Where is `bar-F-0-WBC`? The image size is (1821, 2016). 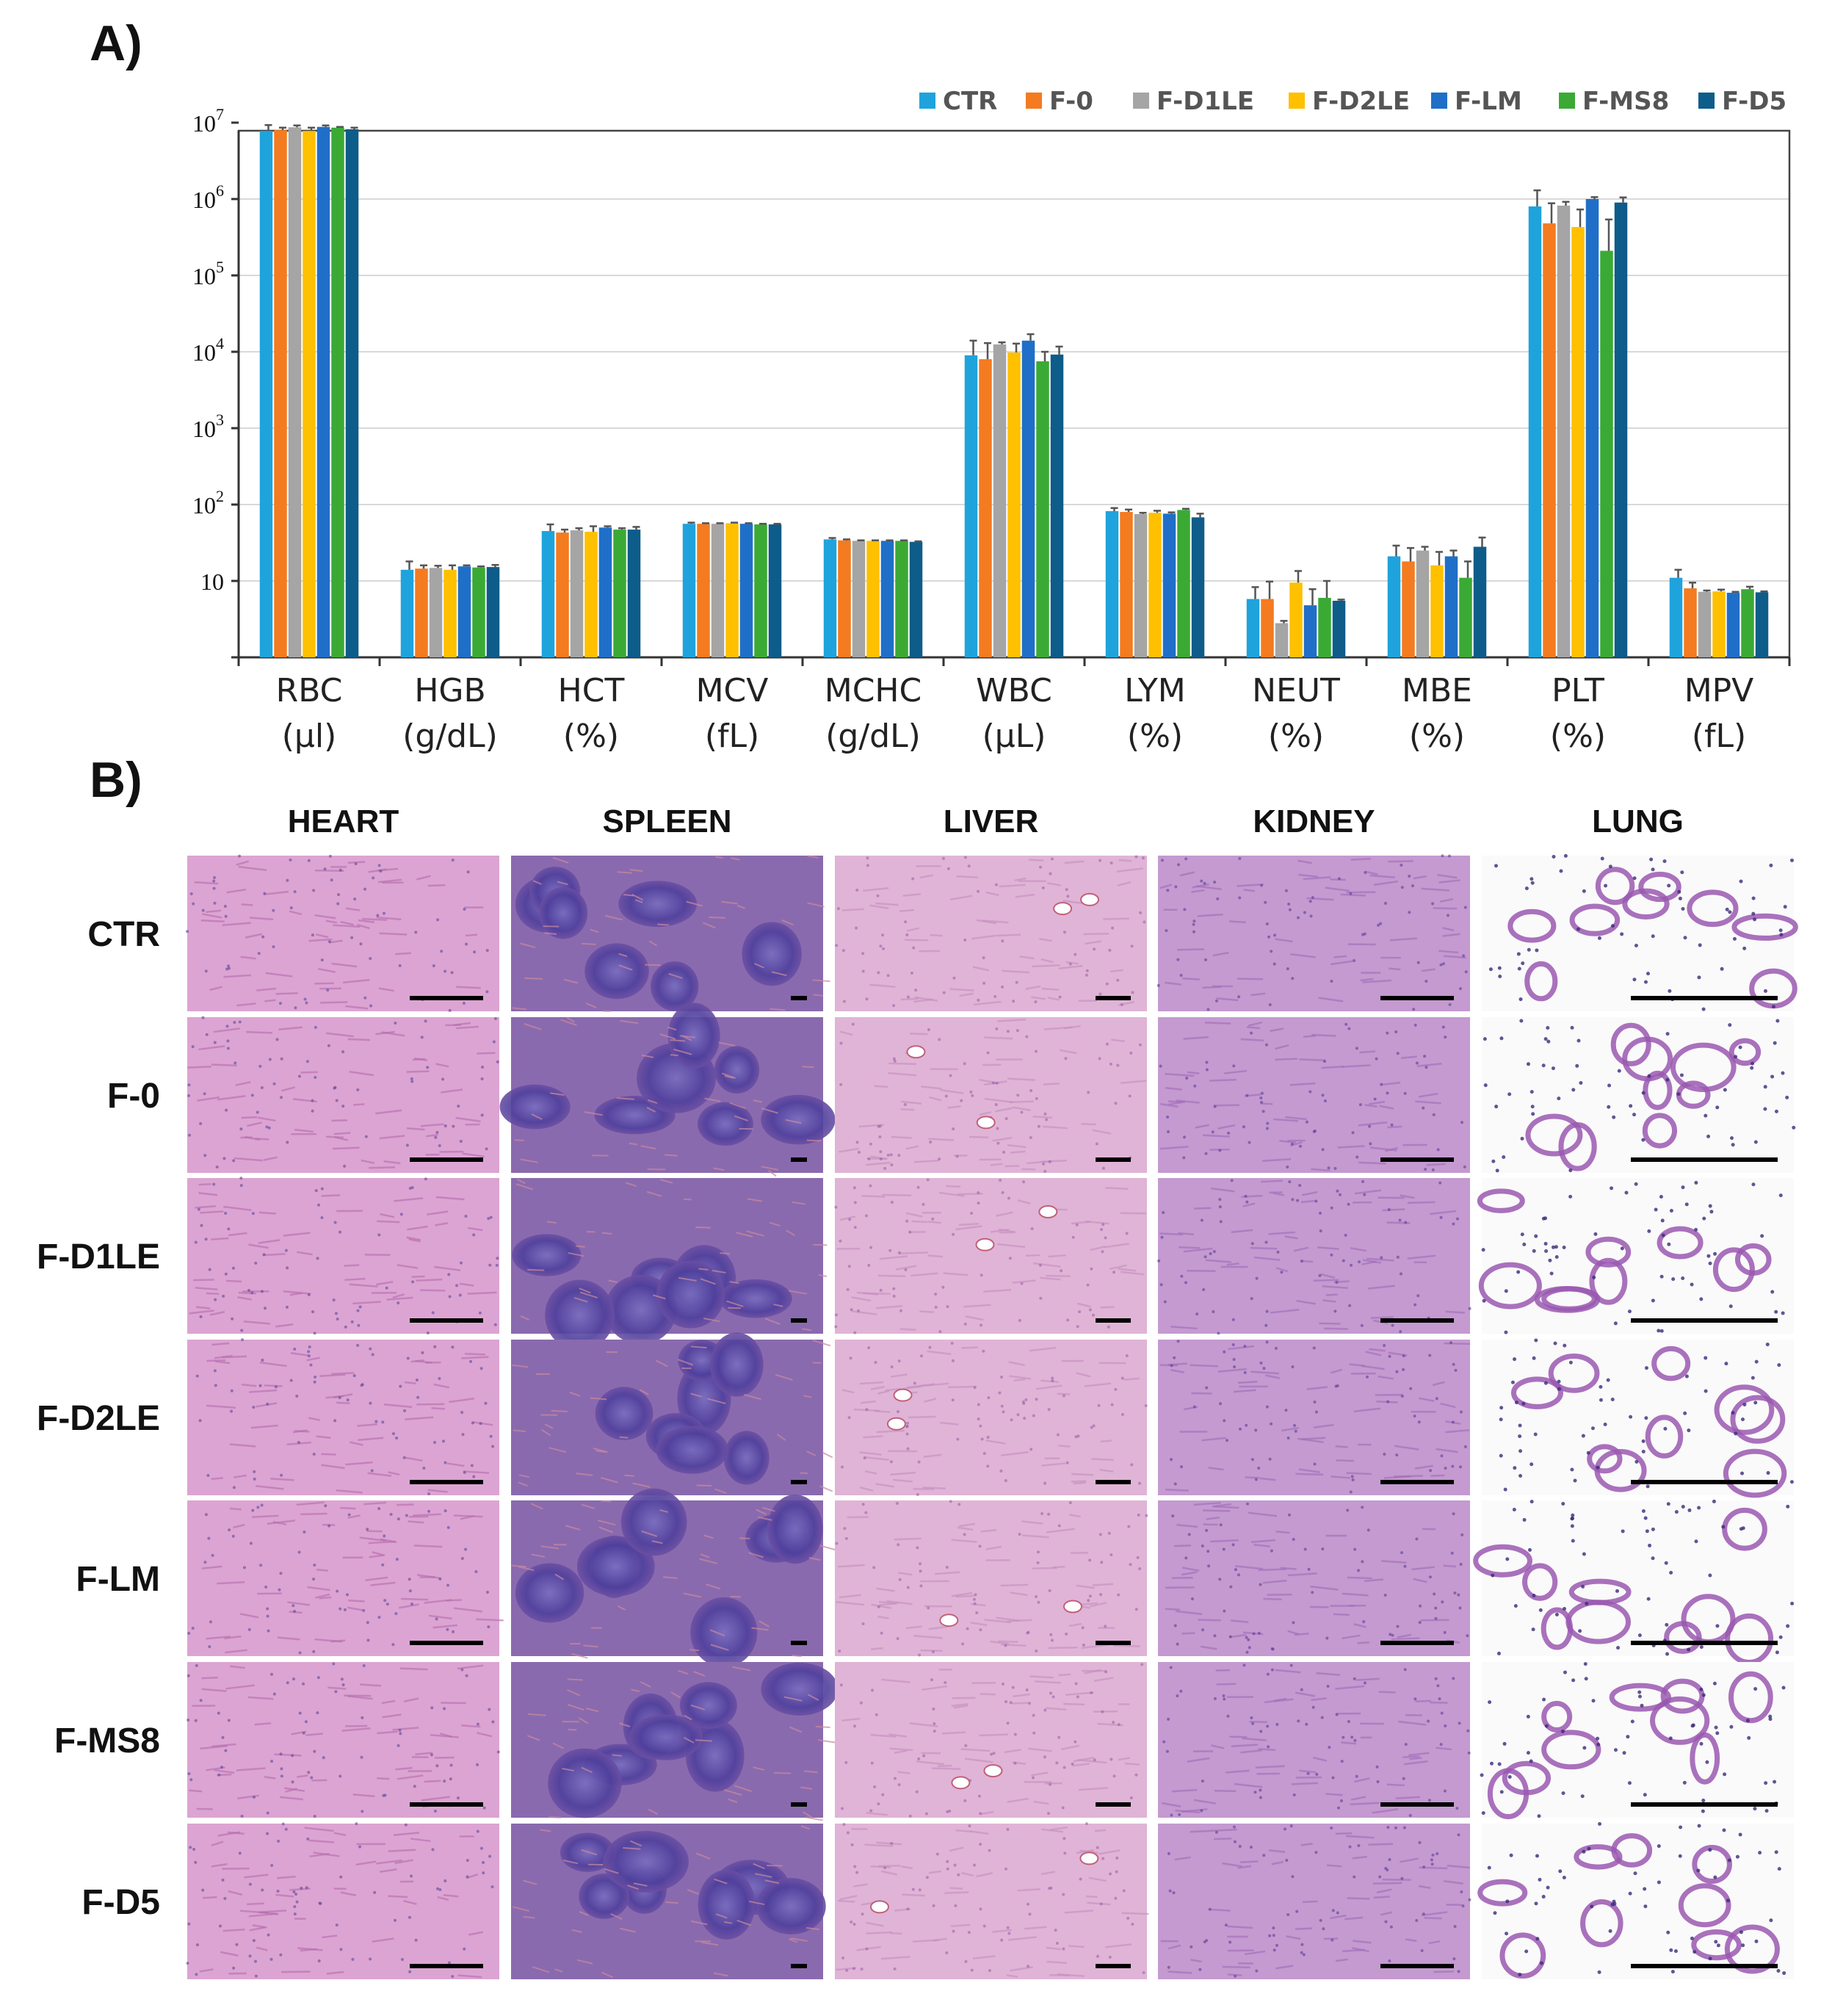
bar-F-0-WBC is located at coordinates (985, 508).